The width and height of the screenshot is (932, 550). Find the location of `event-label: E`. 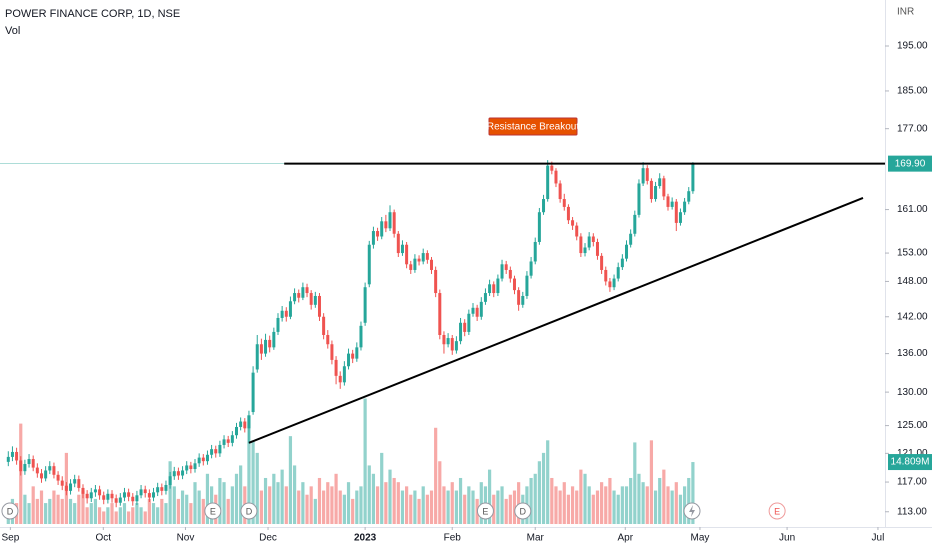

event-label: E is located at coordinates (485, 511).